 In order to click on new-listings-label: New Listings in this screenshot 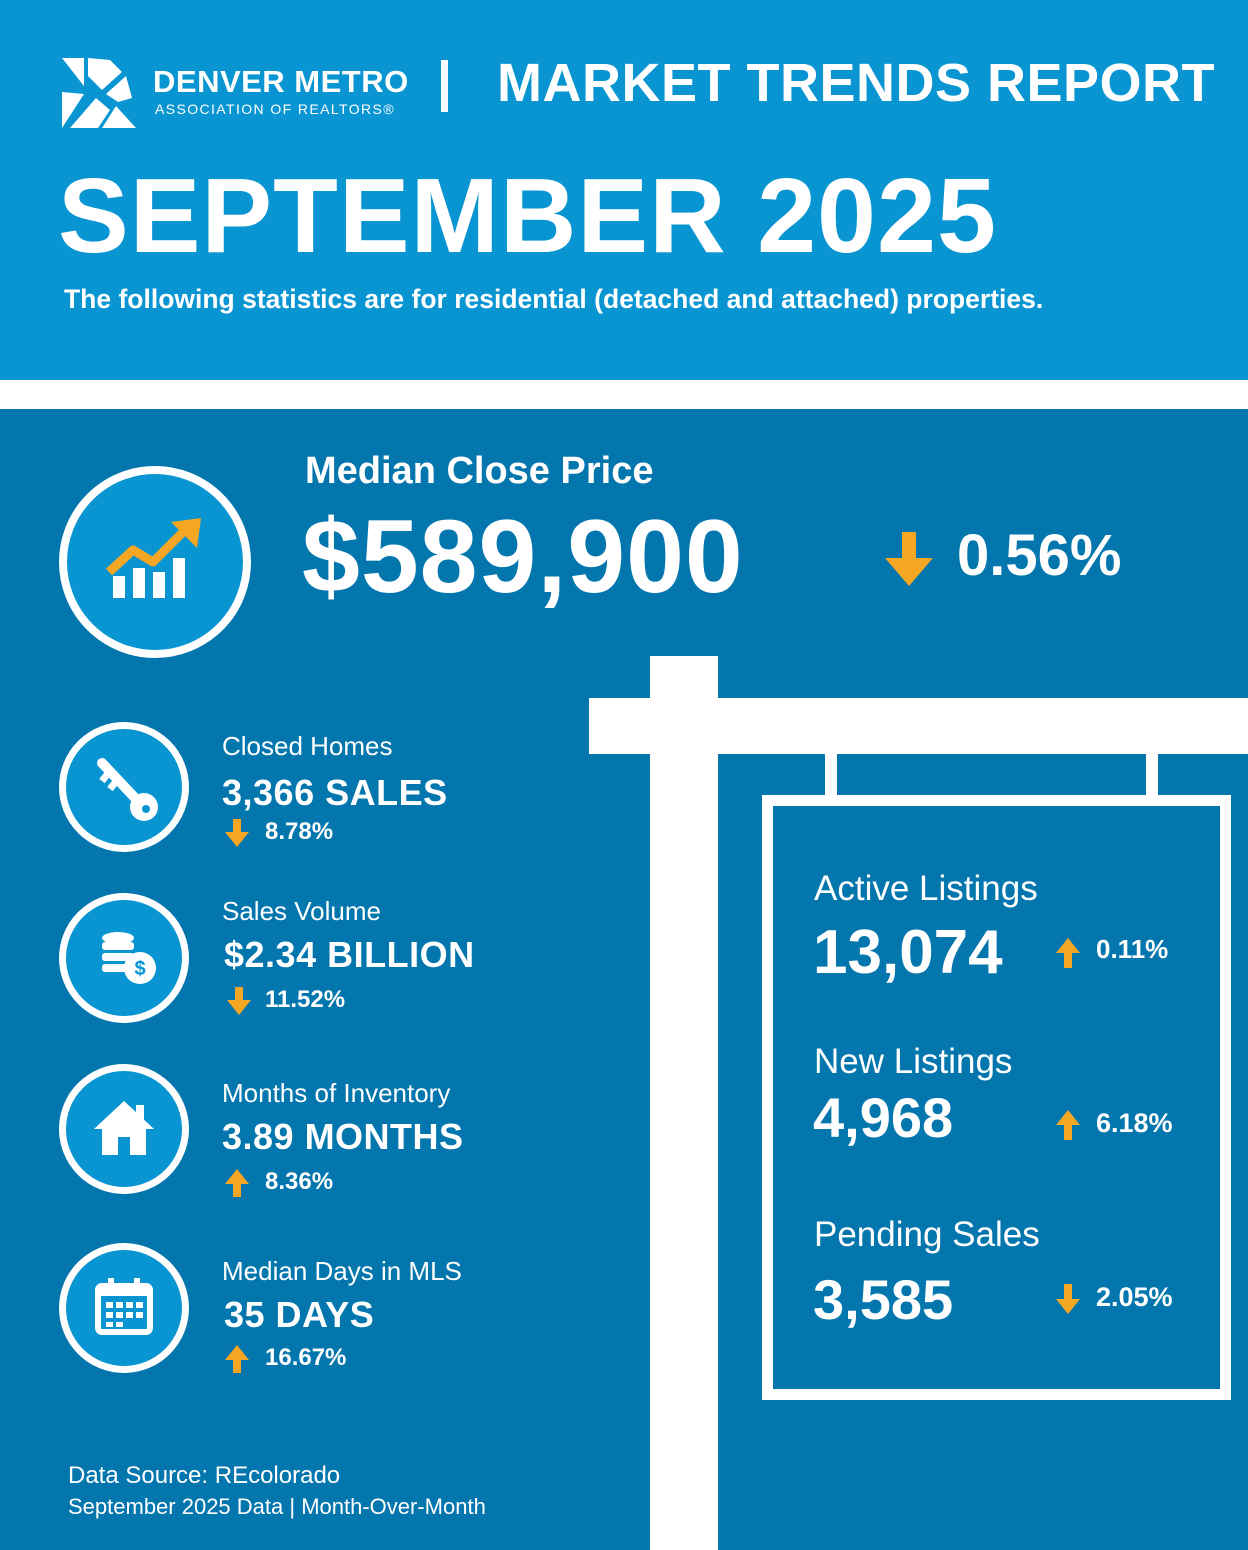, I will do `click(913, 1061)`.